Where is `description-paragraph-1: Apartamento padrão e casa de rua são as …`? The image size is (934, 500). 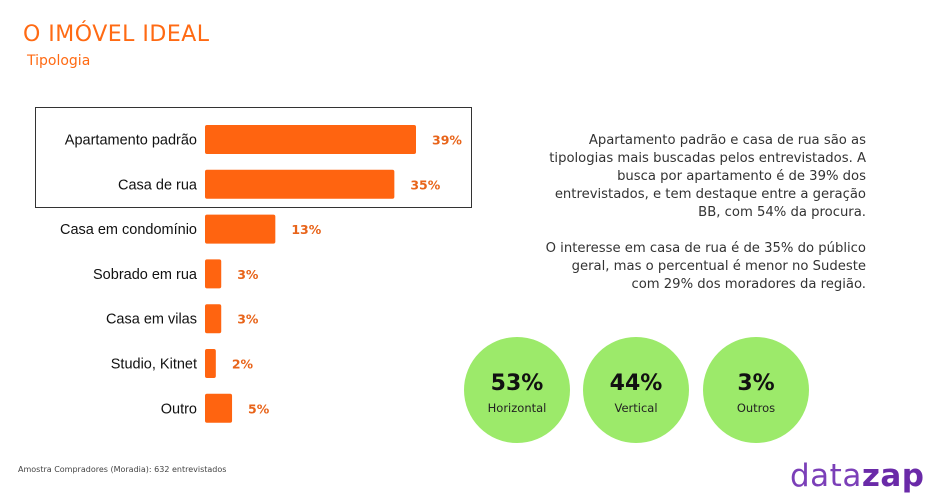
description-paragraph-1: Apartamento padrão e casa de rua são as … is located at coordinates (707, 176).